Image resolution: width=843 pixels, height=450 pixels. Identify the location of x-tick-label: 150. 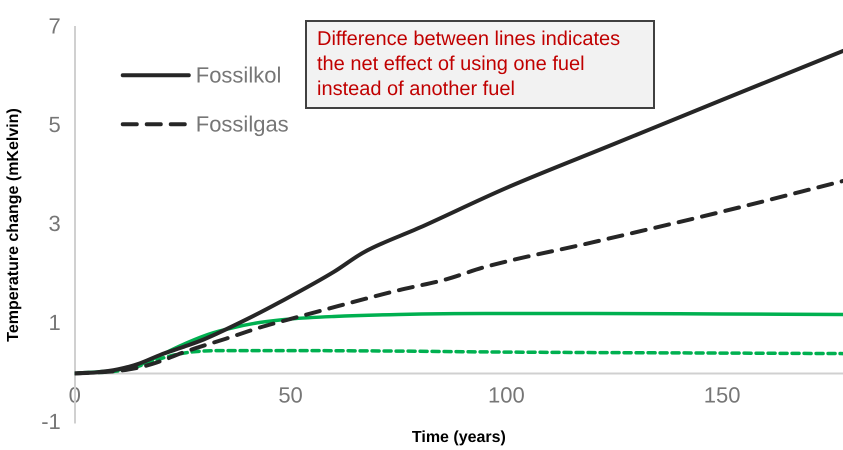
(722, 395).